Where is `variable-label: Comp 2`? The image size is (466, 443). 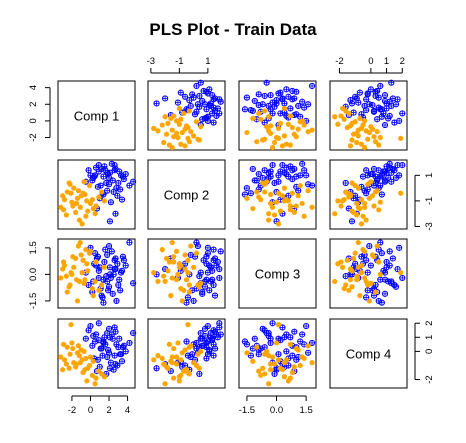 variable-label: Comp 2 is located at coordinates (187, 195).